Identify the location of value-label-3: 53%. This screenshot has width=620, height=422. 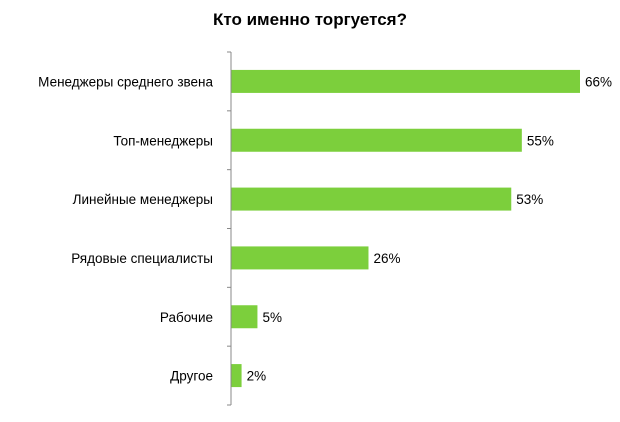
(529, 199).